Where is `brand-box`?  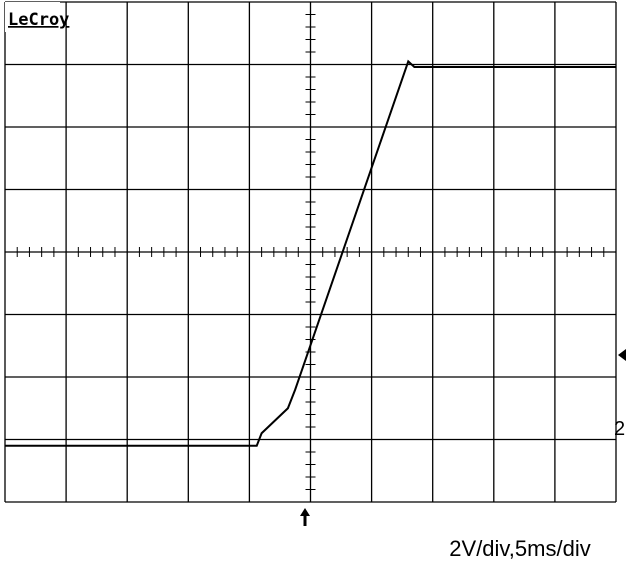 brand-box is located at coordinates (32, 17).